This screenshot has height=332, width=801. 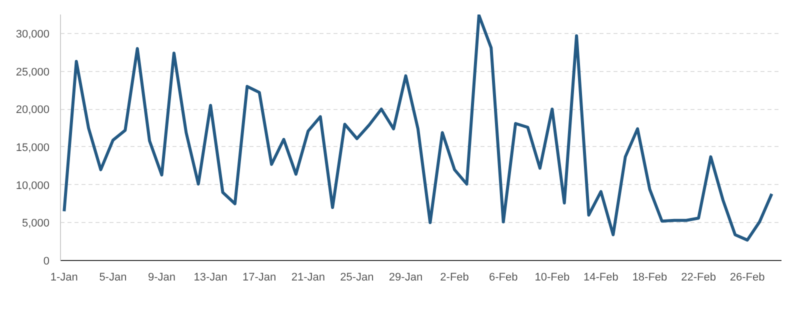 I want to click on y-tick-label: 5,000, so click(x=36, y=224).